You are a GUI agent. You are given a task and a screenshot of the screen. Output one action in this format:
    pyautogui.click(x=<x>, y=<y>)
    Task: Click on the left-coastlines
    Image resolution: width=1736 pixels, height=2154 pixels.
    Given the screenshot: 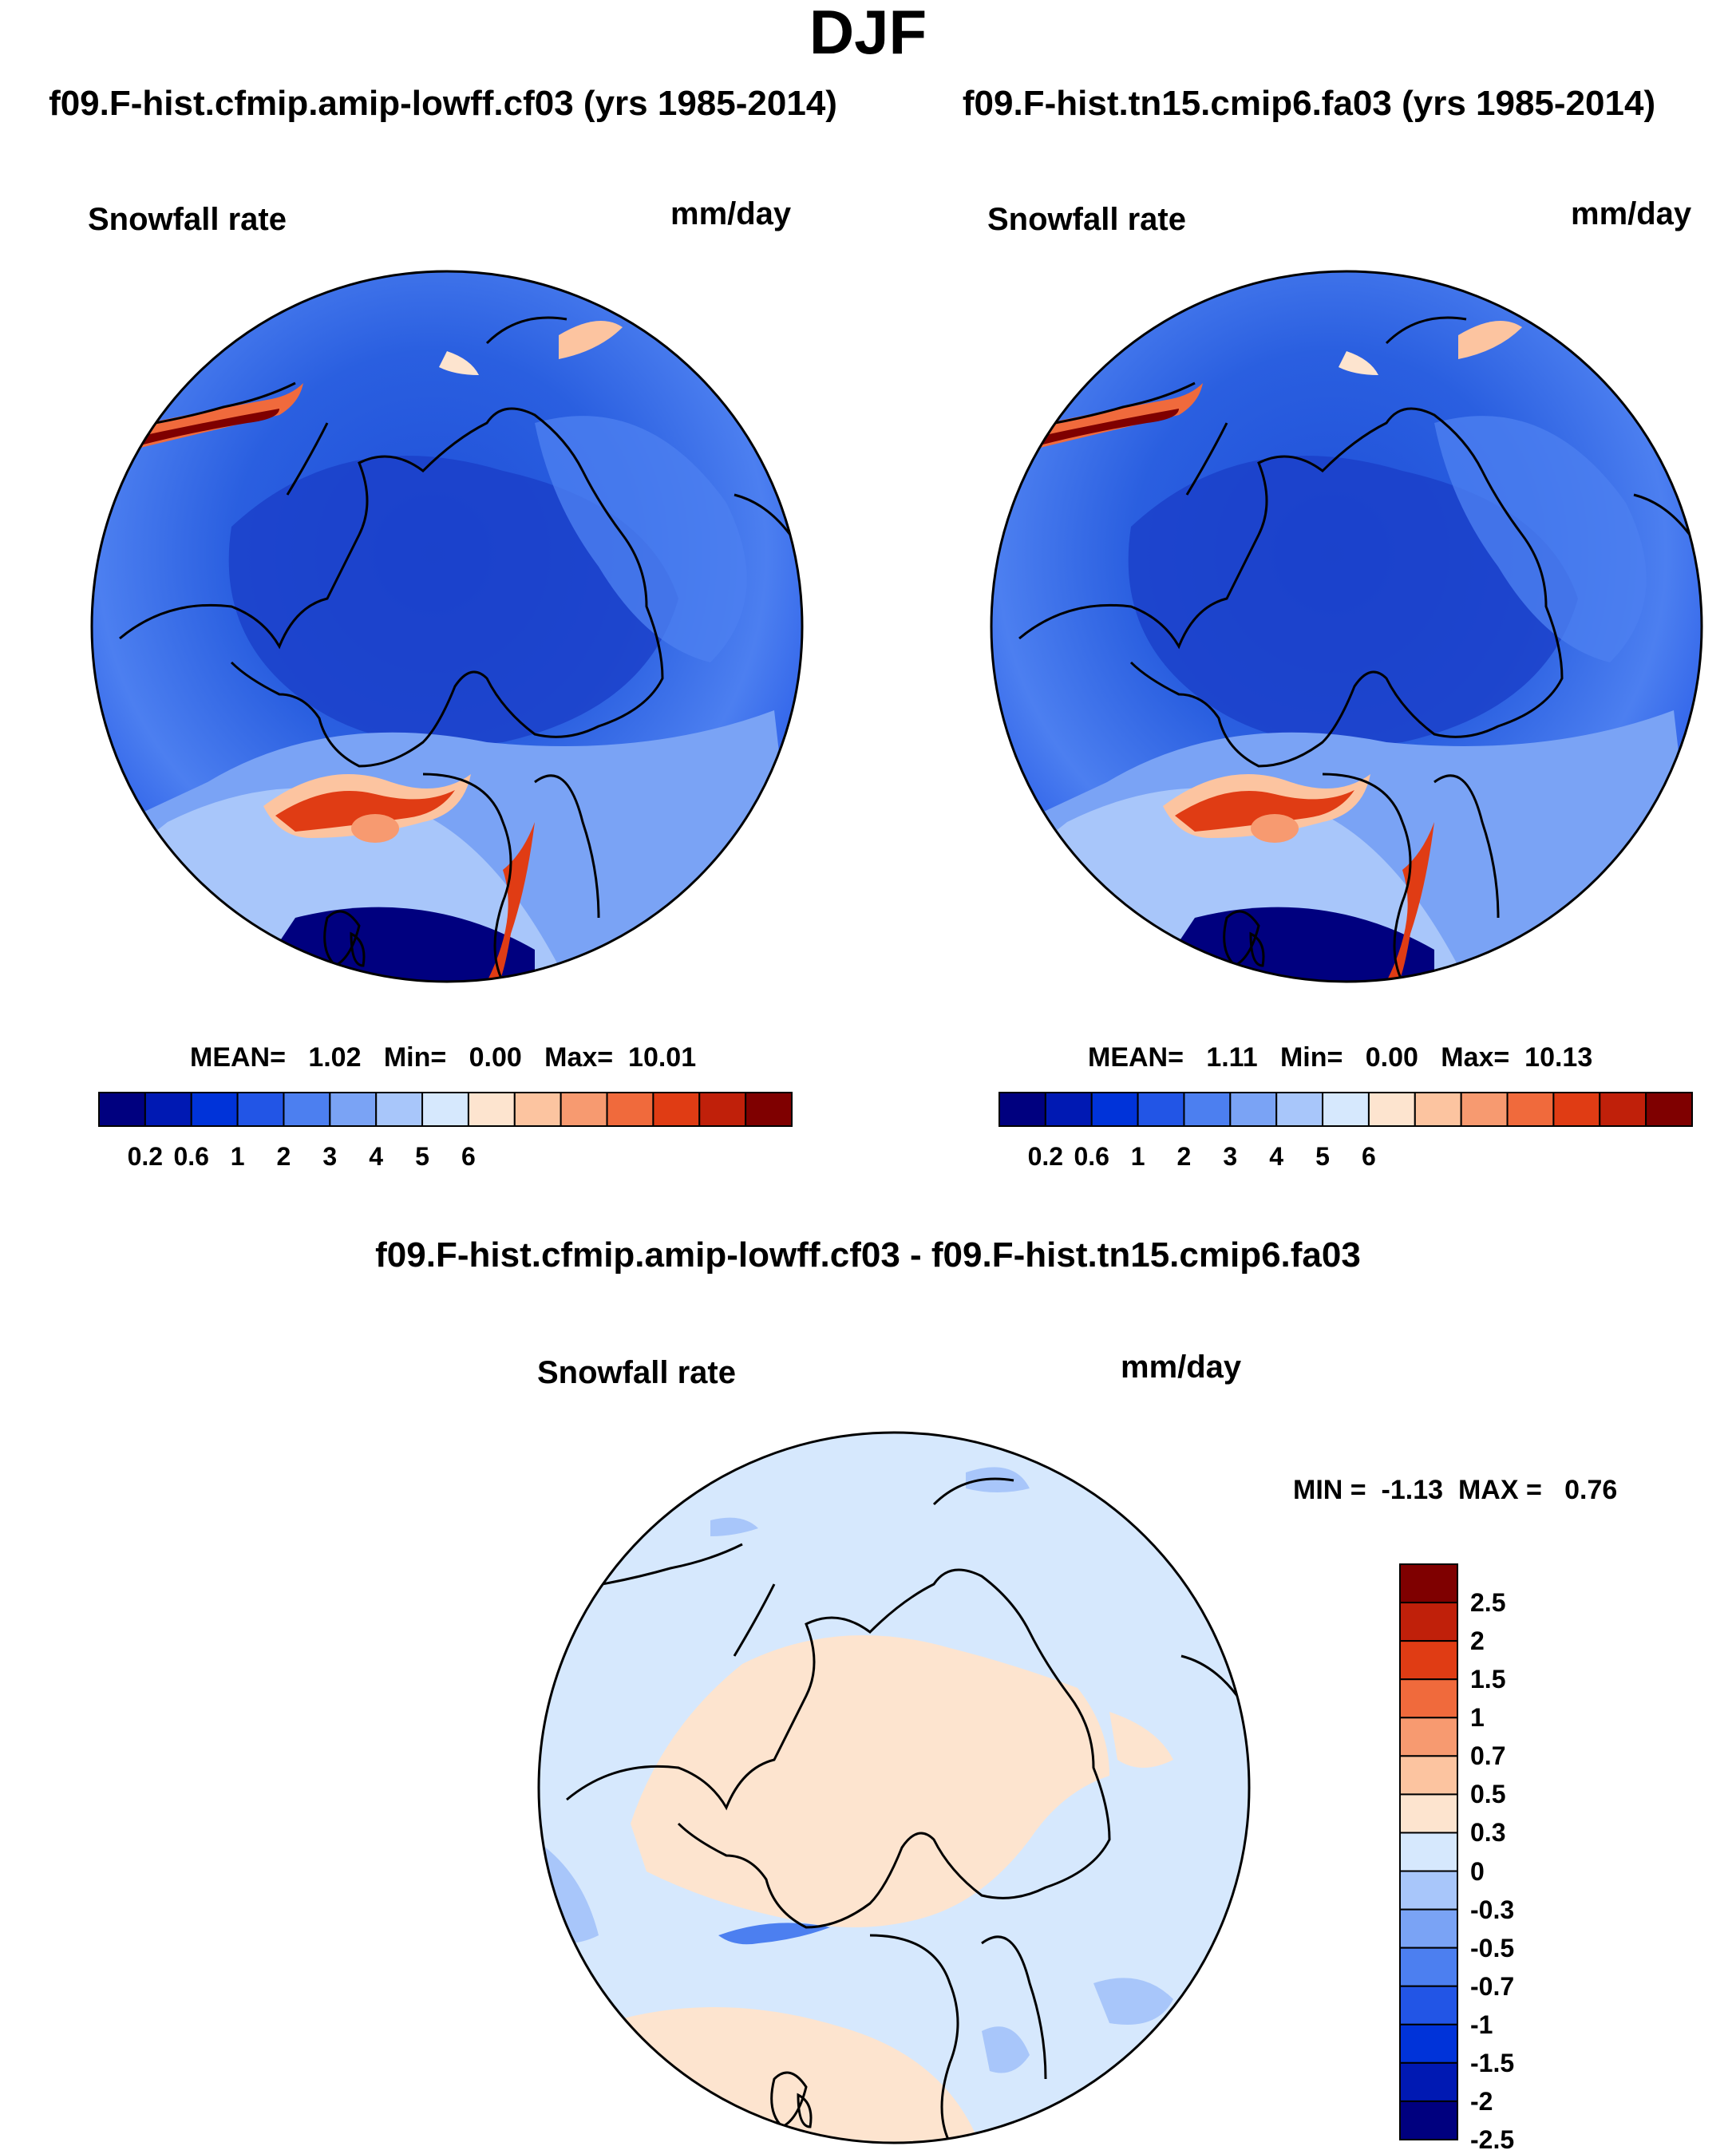 What is the action you would take?
    pyautogui.click(x=447, y=649)
    